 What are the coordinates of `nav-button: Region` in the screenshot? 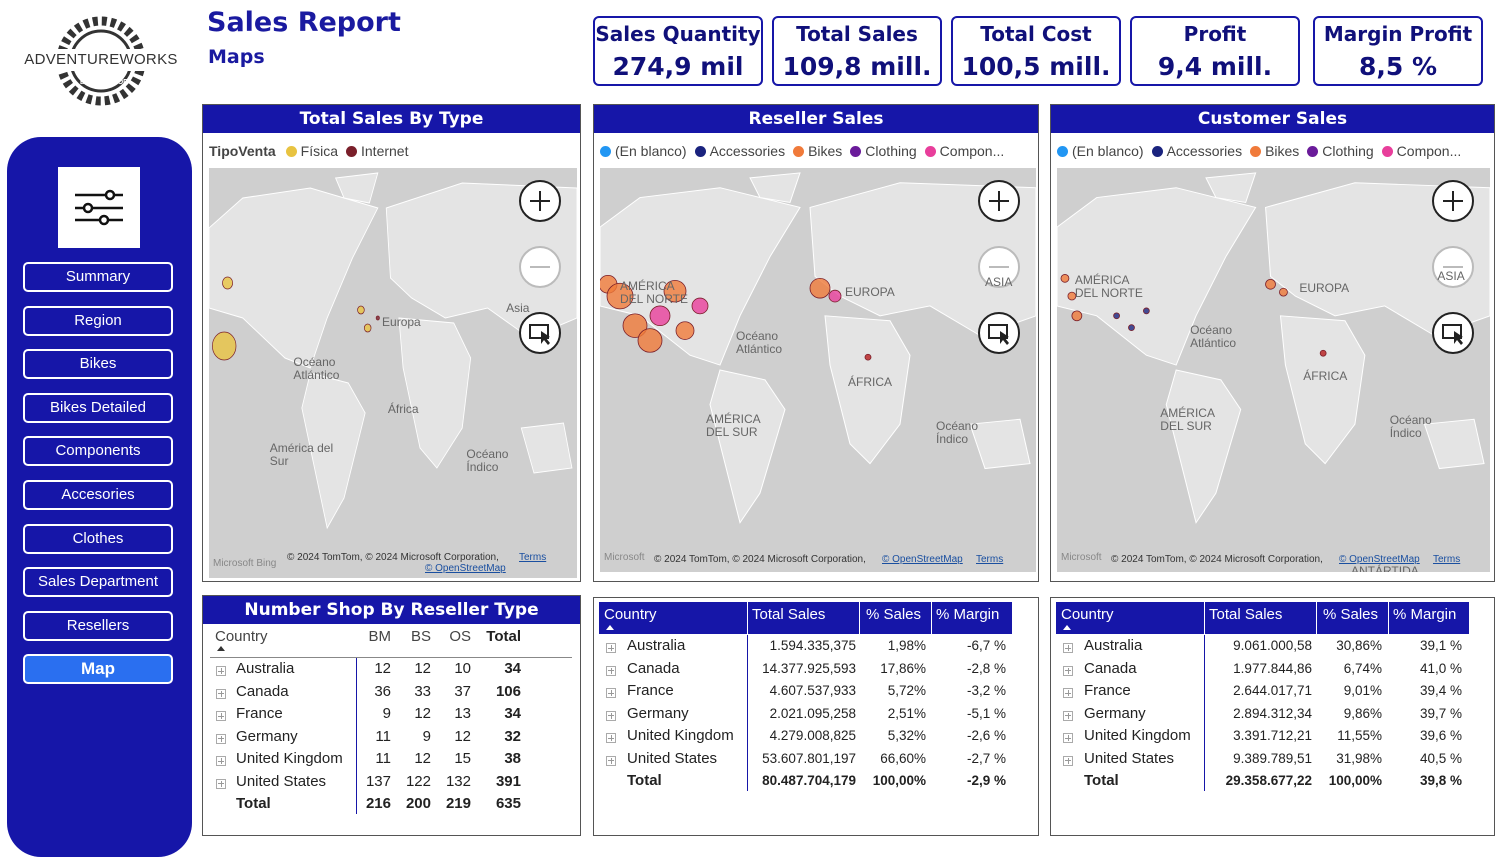 It's located at (98, 320).